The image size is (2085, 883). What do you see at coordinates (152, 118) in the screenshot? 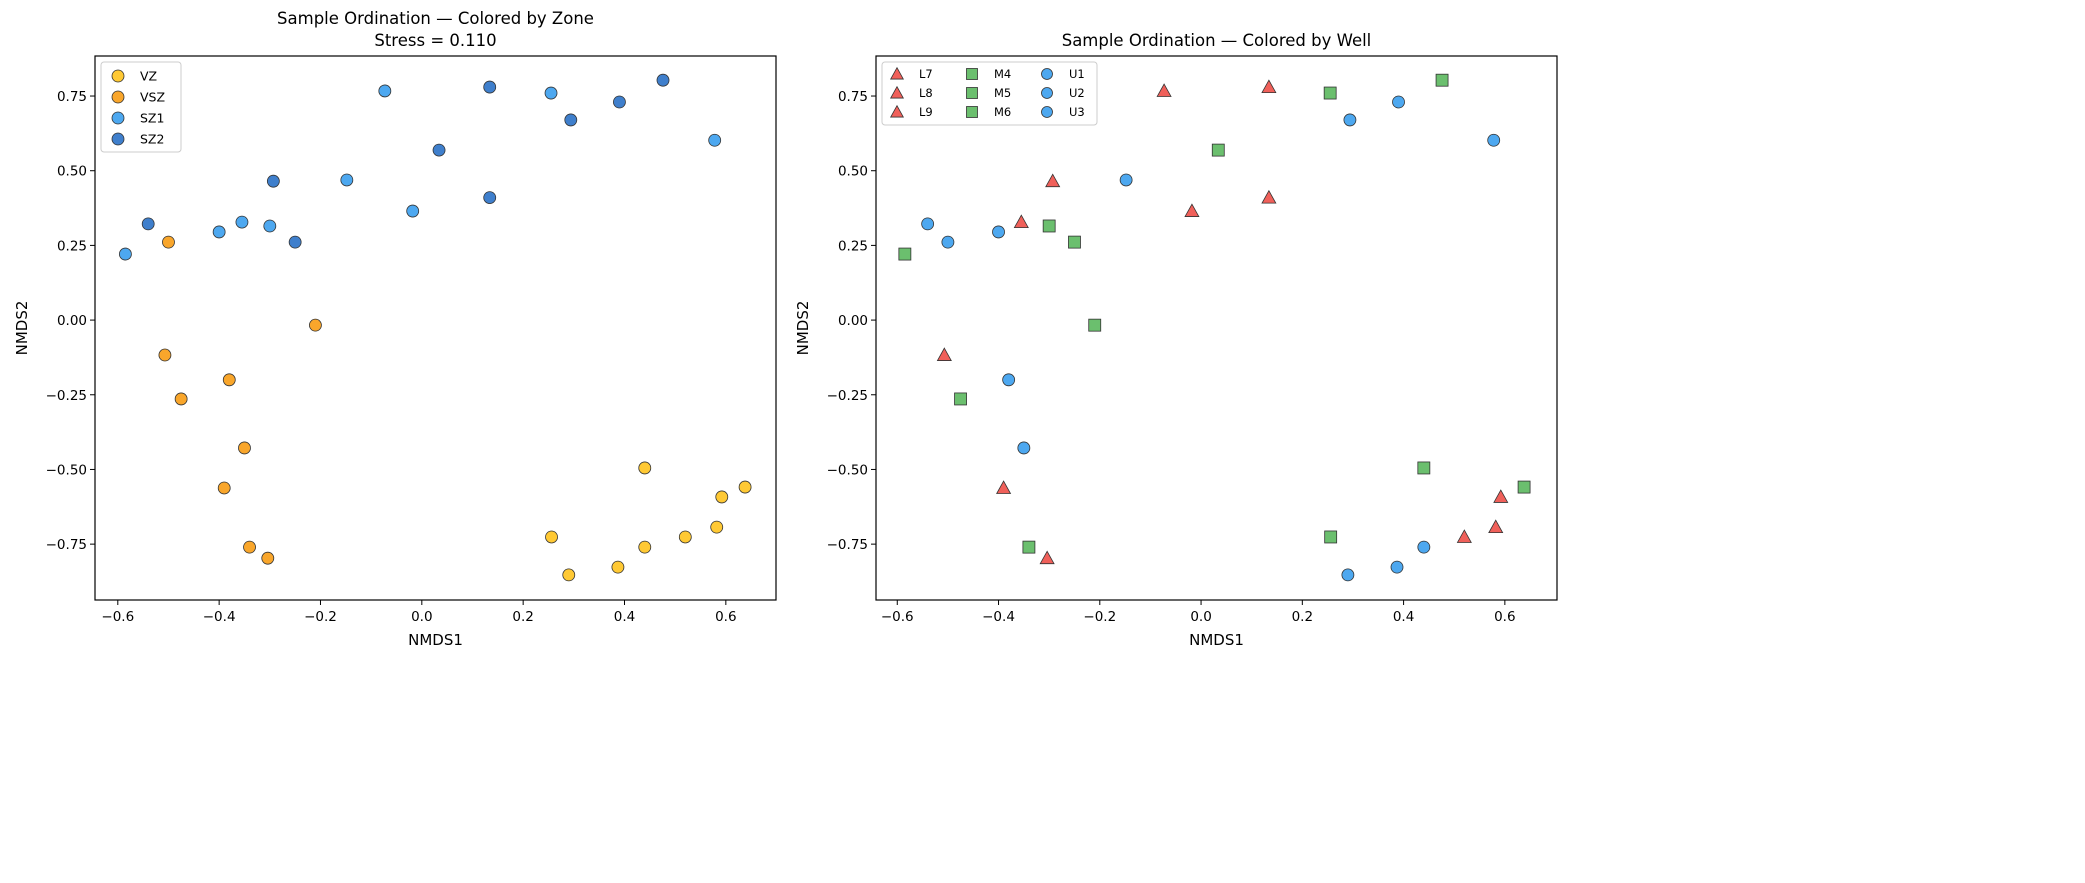
I see `legend-label: SZ1` at bounding box center [152, 118].